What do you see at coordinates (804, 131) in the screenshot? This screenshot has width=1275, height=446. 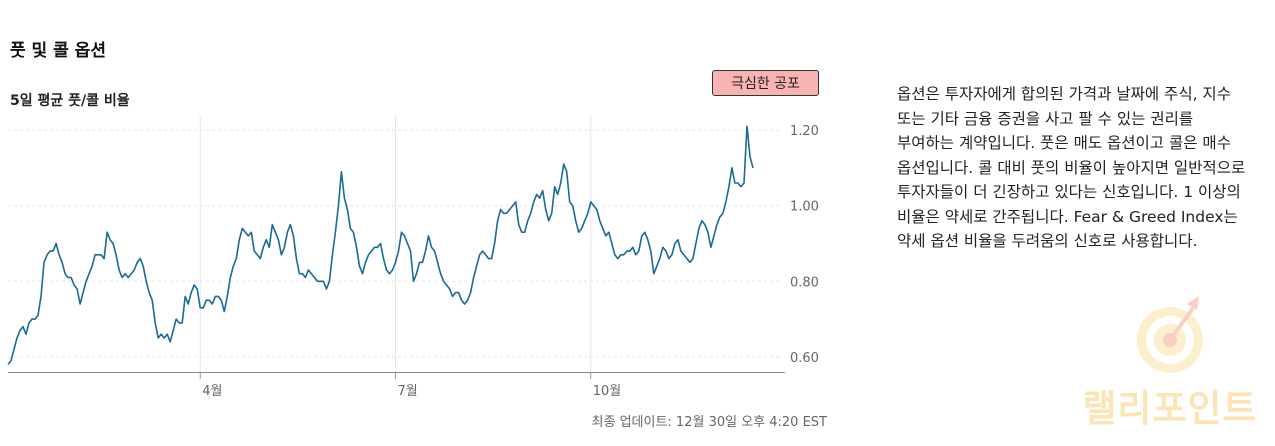 I see `y-tick-label: 1.20` at bounding box center [804, 131].